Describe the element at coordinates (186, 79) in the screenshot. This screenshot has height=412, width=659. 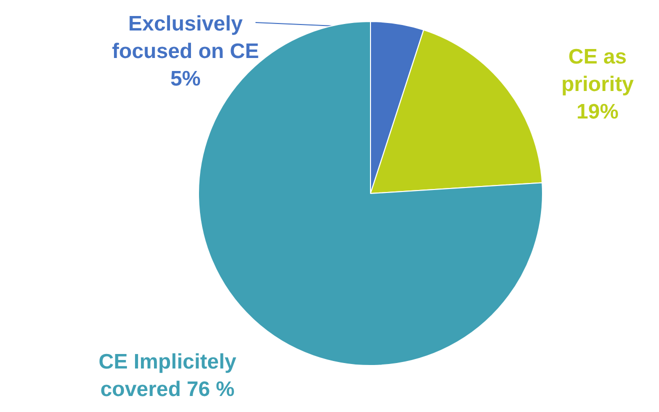
I see `data-label: 5%` at that location.